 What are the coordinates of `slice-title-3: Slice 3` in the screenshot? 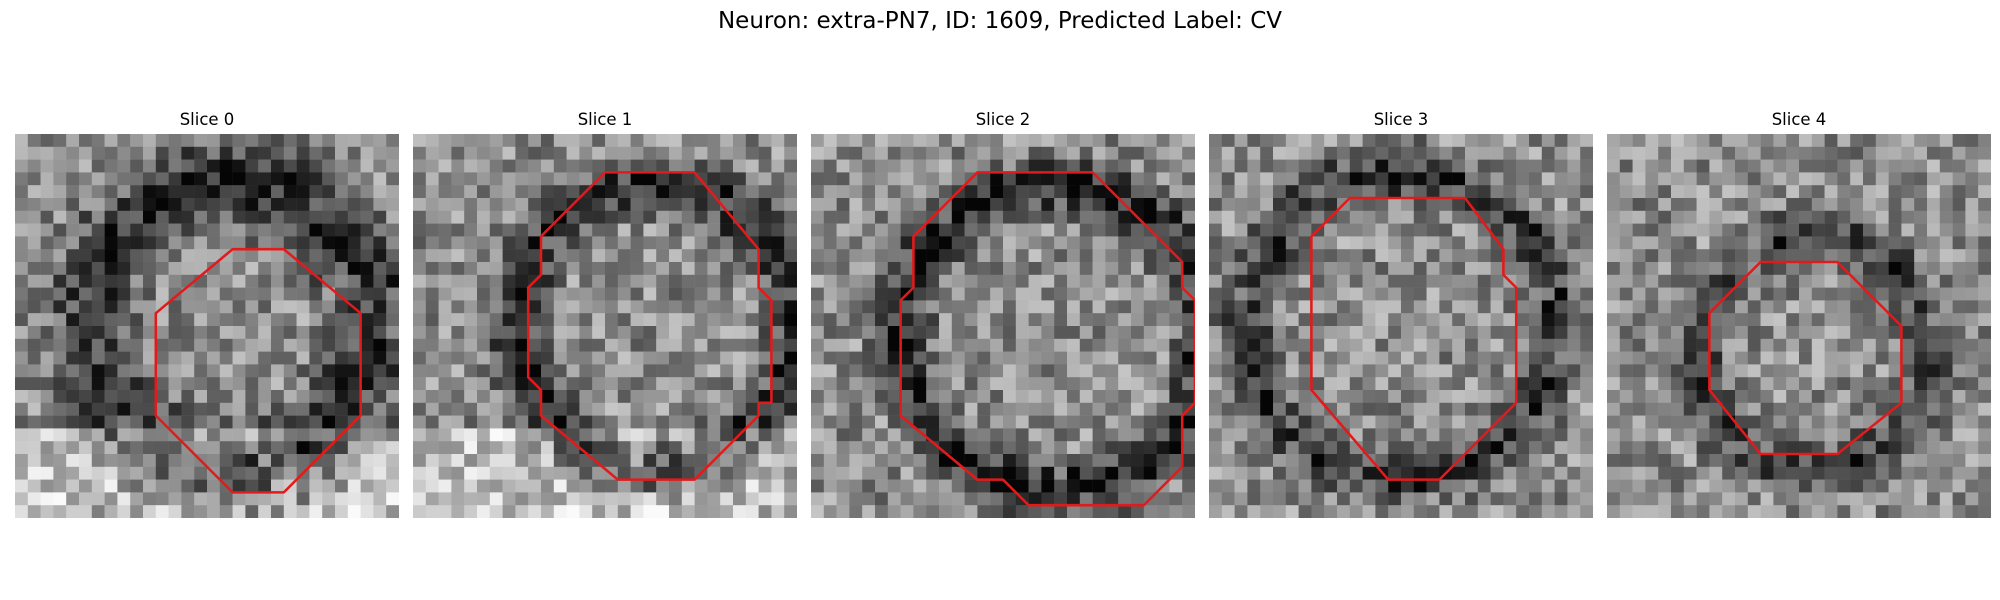 It's located at (1401, 119).